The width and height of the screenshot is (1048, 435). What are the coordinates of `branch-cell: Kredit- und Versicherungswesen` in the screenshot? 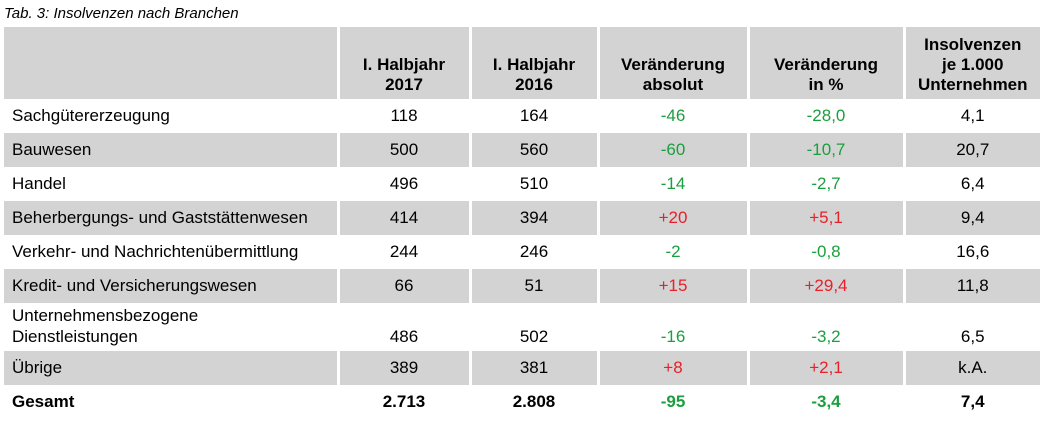 It's located at (171, 286).